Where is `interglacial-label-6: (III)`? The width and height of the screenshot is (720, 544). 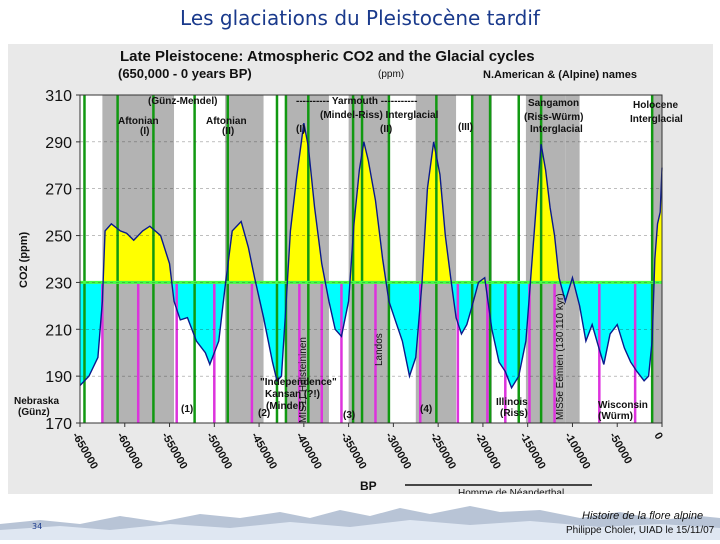 interglacial-label-6: (III) is located at coordinates (465, 127).